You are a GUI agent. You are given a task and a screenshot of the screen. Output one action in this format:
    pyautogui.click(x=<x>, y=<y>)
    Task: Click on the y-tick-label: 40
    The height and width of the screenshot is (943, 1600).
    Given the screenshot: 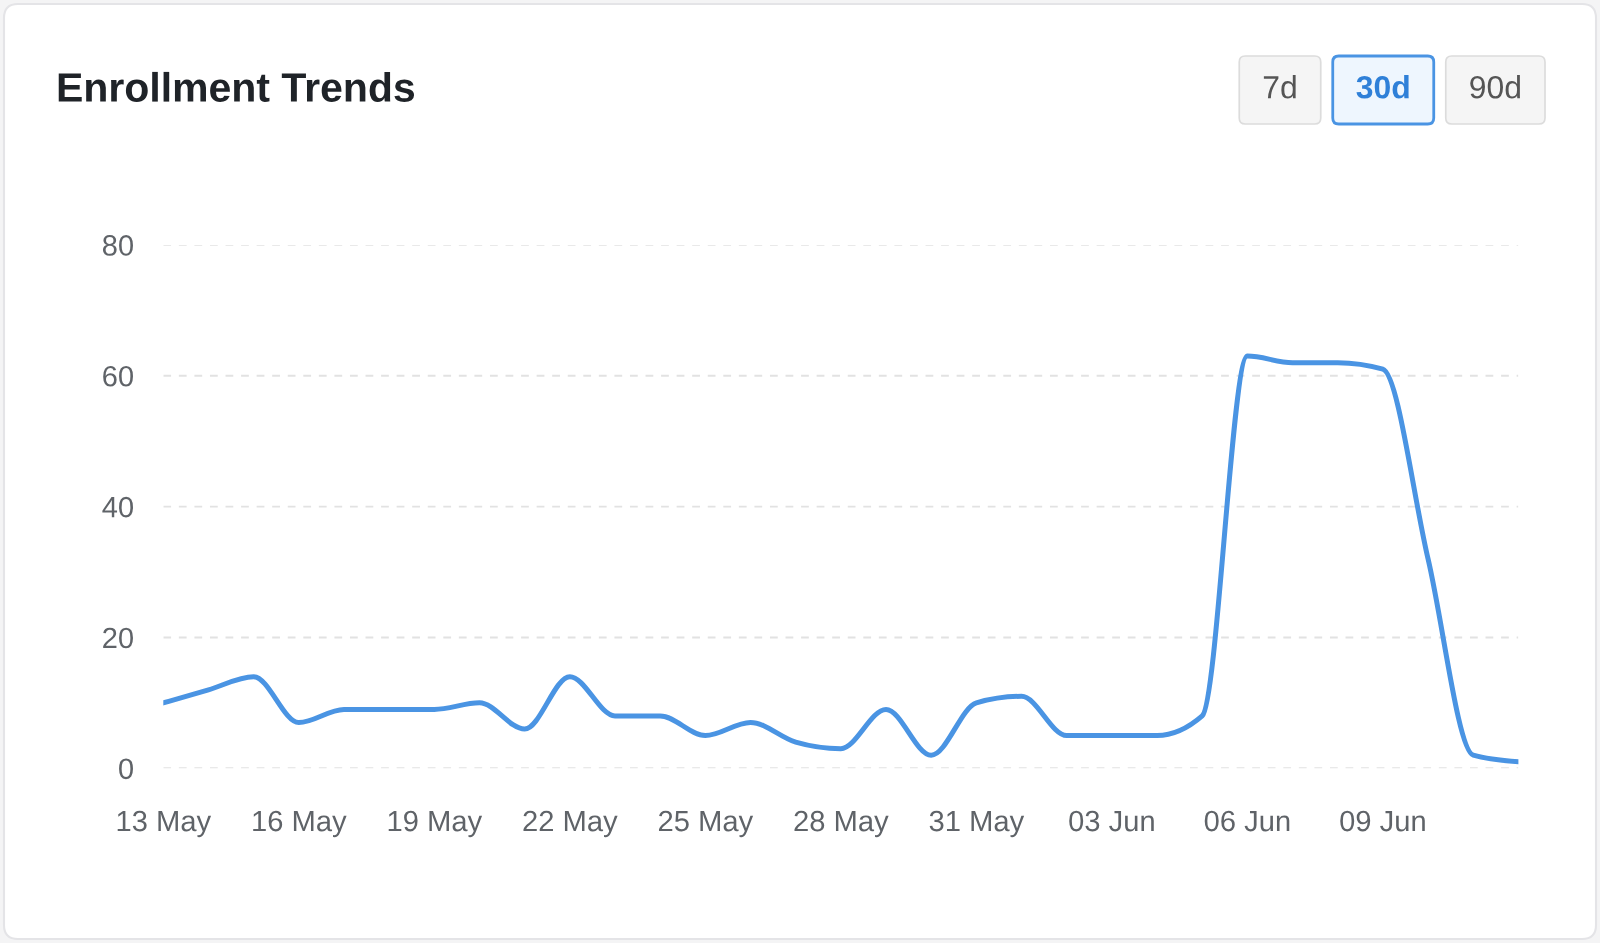 What is the action you would take?
    pyautogui.click(x=117, y=507)
    